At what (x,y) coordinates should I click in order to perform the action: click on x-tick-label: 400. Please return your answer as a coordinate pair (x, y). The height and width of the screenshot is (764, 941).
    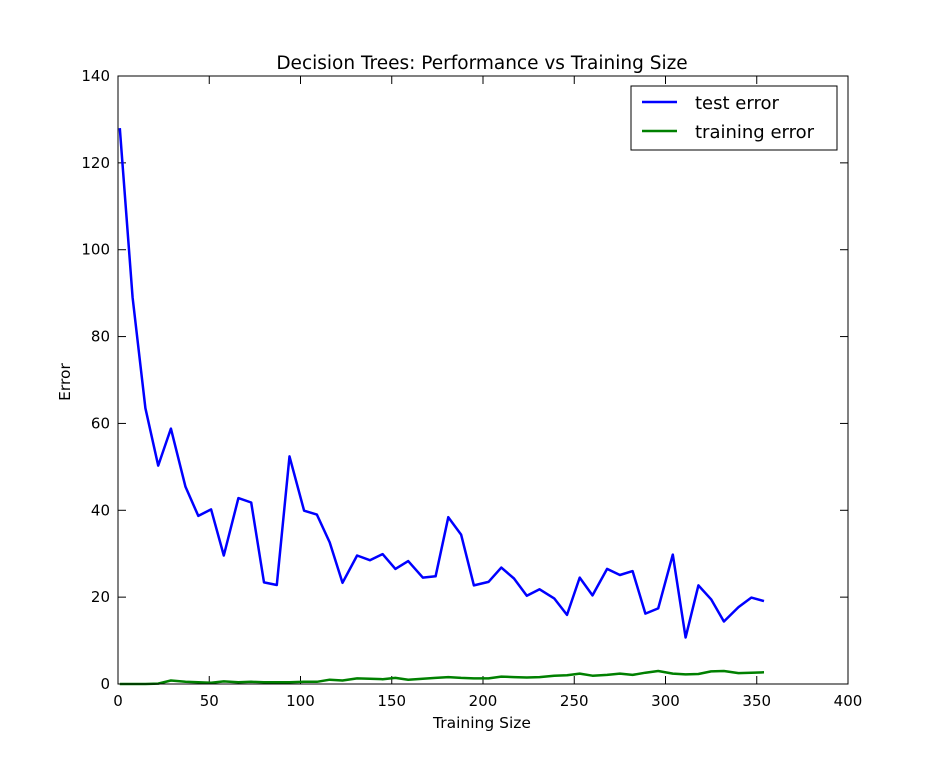
    Looking at the image, I should click on (848, 701).